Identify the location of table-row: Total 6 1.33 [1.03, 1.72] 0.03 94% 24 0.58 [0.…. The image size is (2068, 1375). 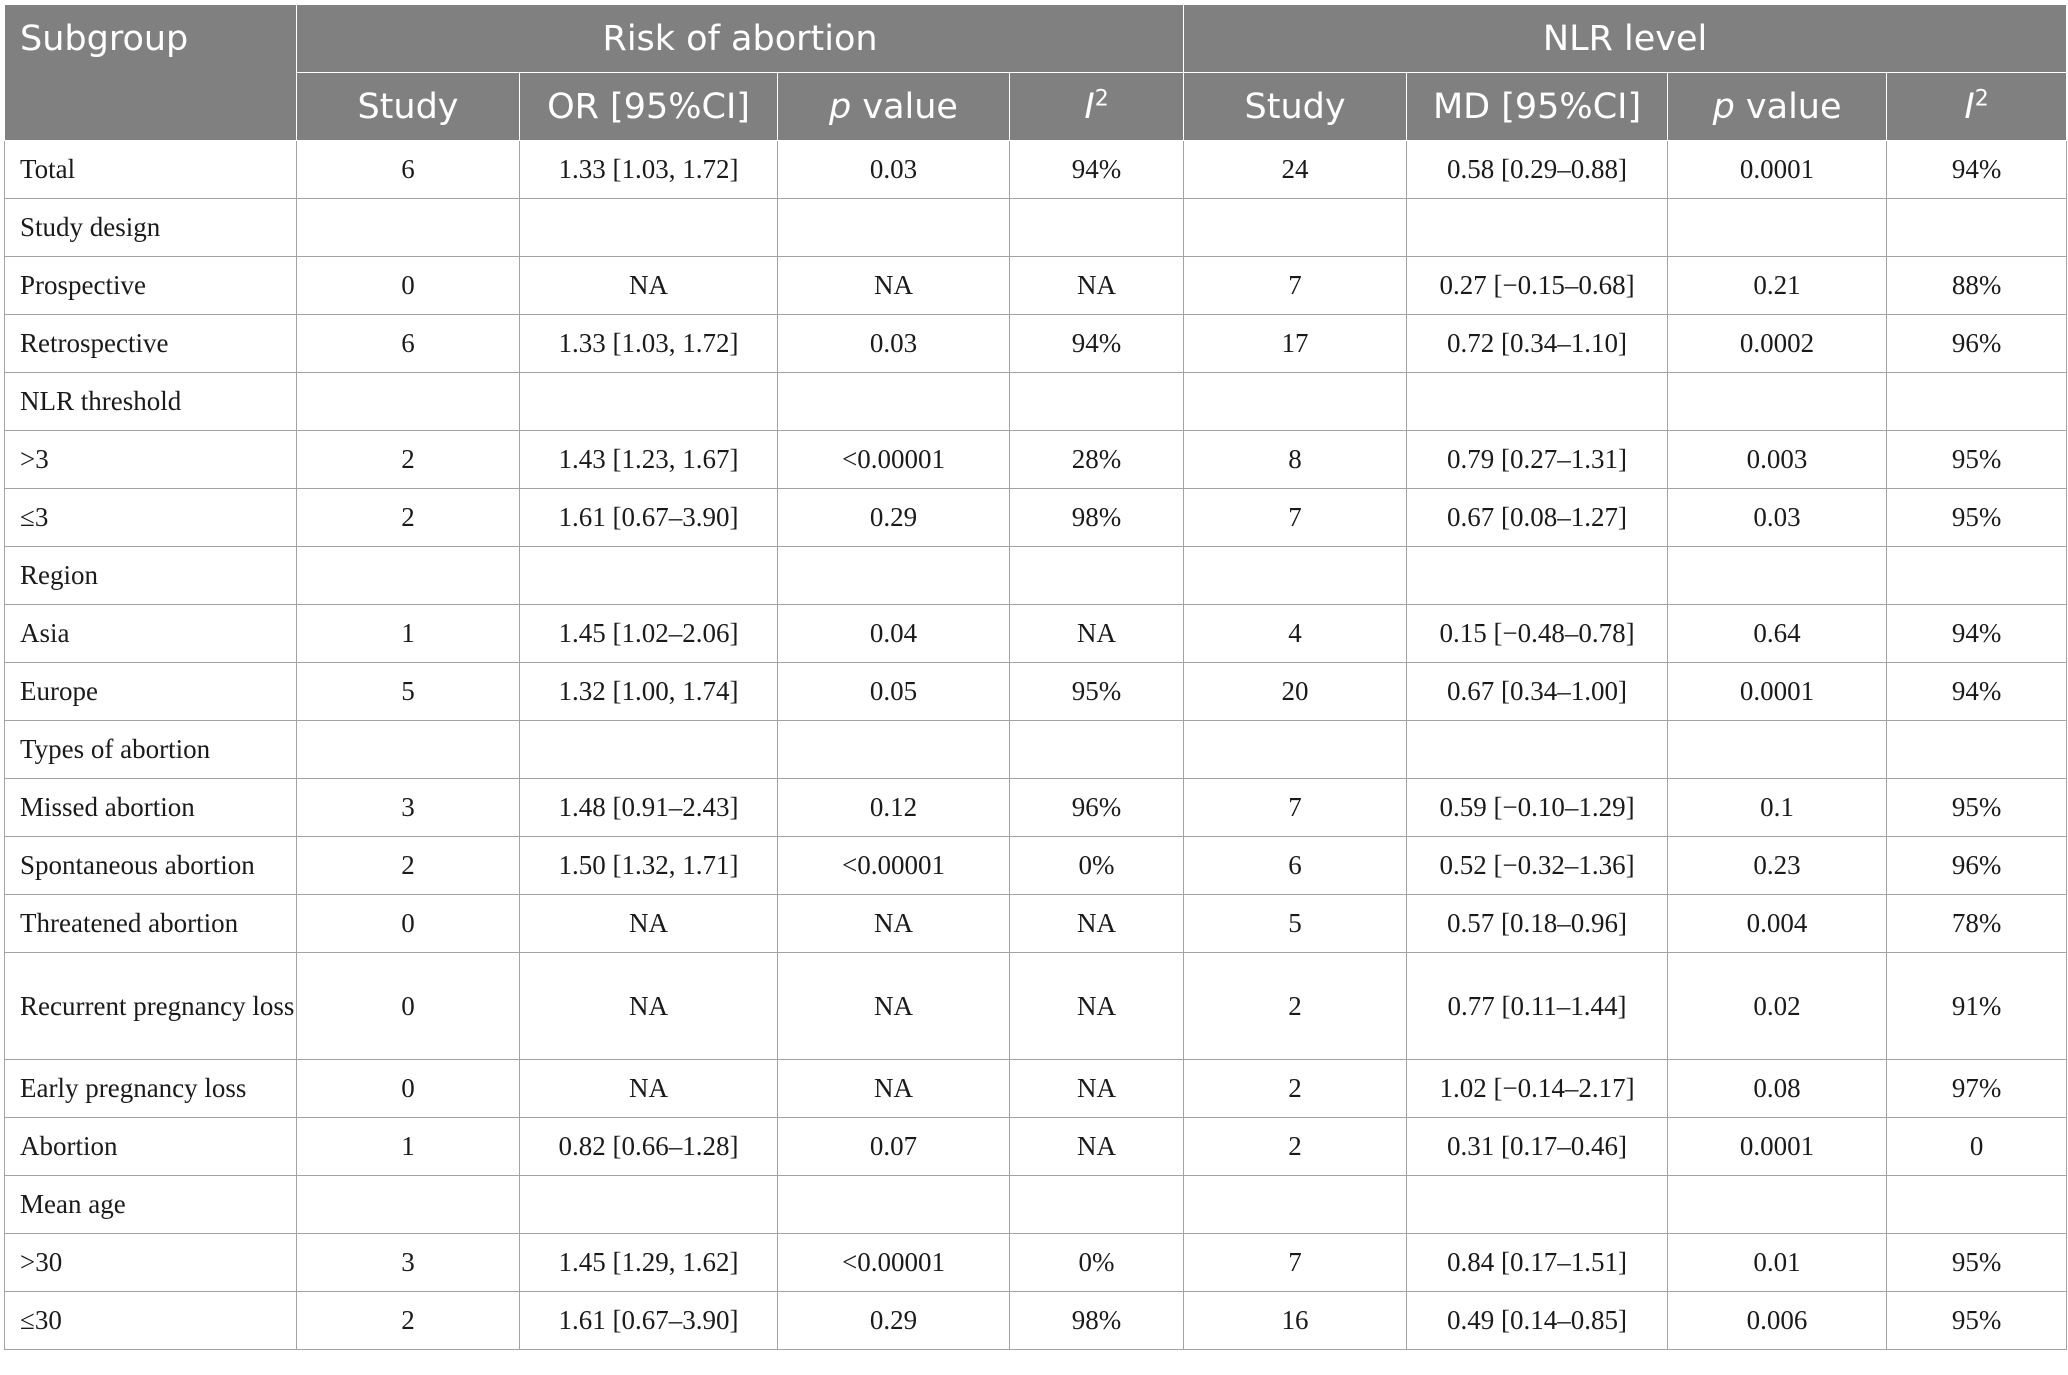
(1036, 169).